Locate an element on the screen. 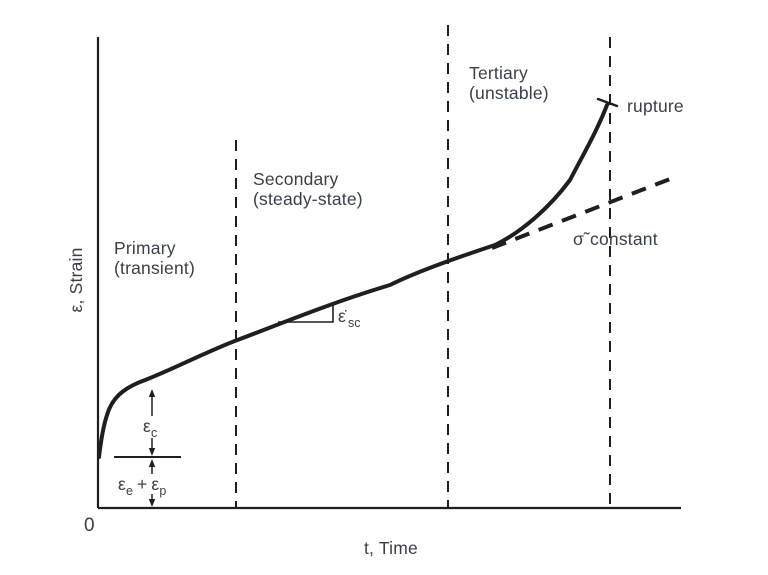 Image resolution: width=768 pixels, height=575 pixels. elastic-strain-subscript: e is located at coordinates (129, 491).